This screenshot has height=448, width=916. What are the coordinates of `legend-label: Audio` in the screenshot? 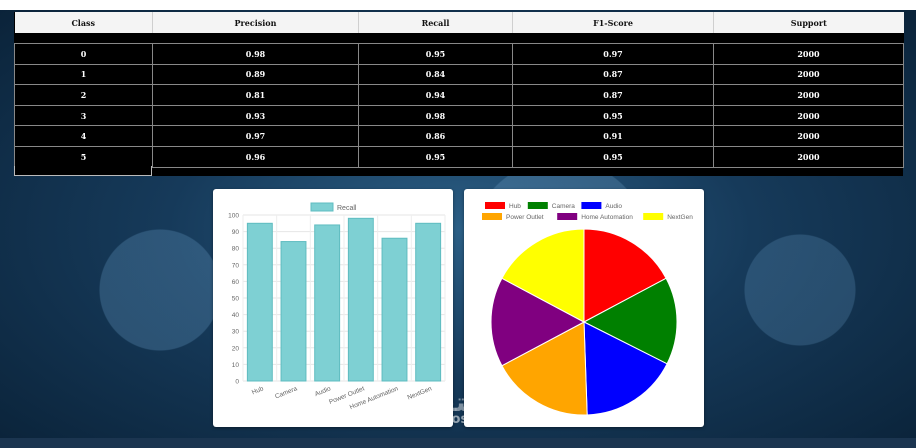 It's located at (613, 206).